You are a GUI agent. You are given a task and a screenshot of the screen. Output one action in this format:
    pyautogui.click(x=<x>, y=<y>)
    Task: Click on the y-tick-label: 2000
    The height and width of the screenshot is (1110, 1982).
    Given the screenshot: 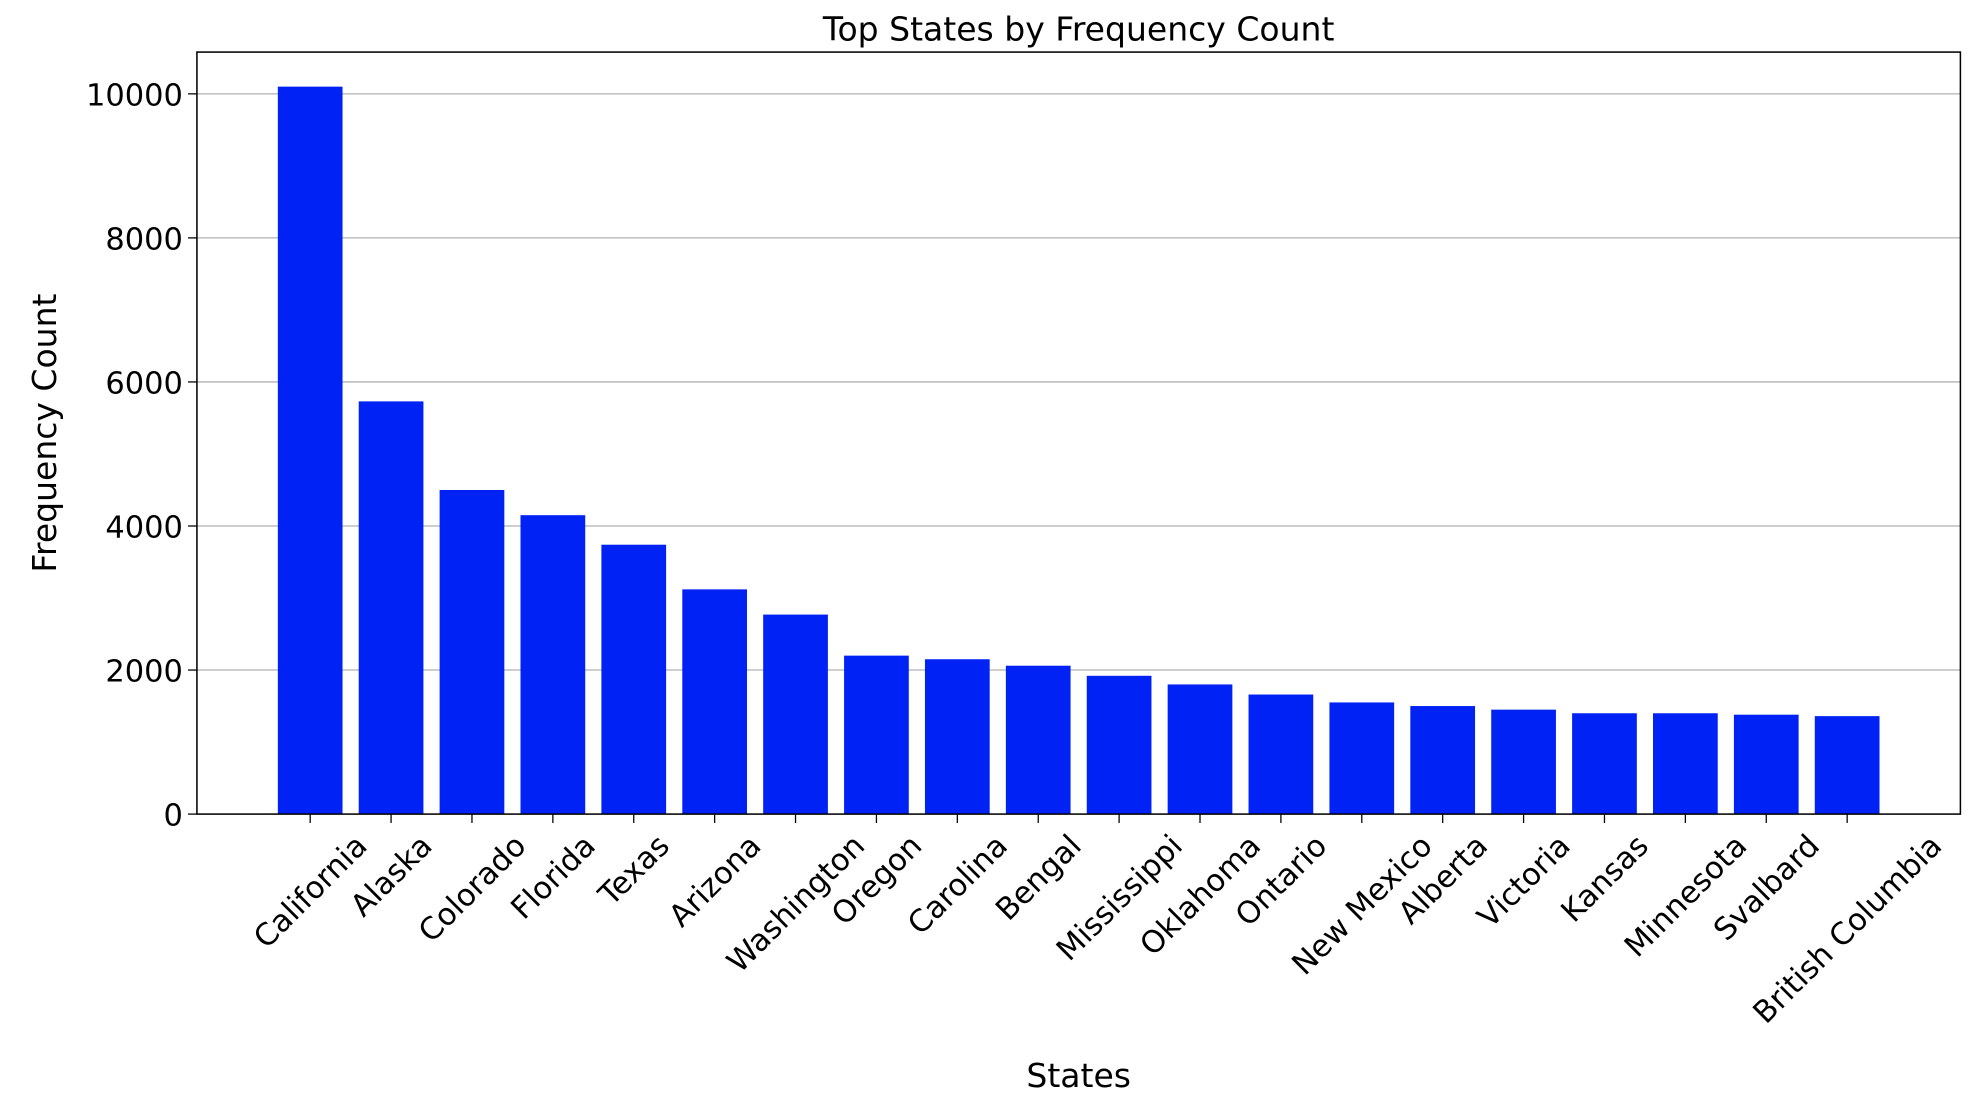 What is the action you would take?
    pyautogui.click(x=144, y=671)
    